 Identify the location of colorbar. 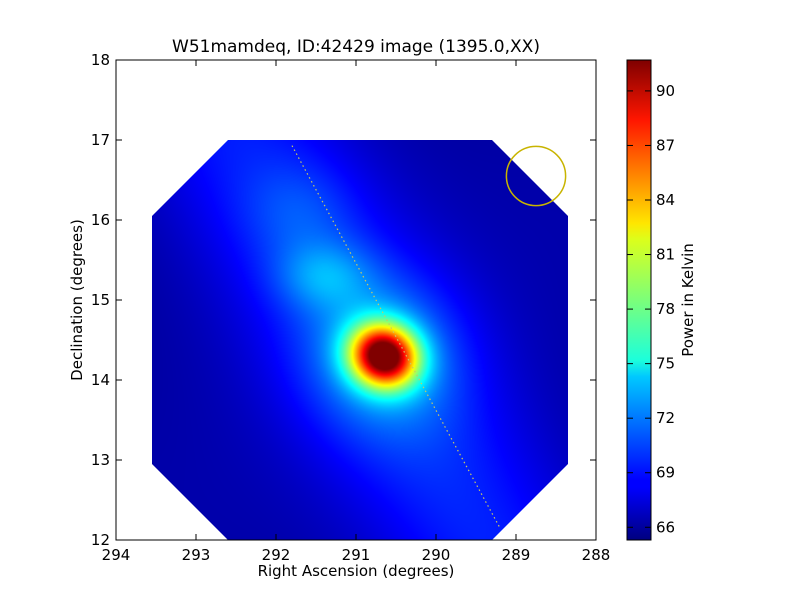
(639, 300).